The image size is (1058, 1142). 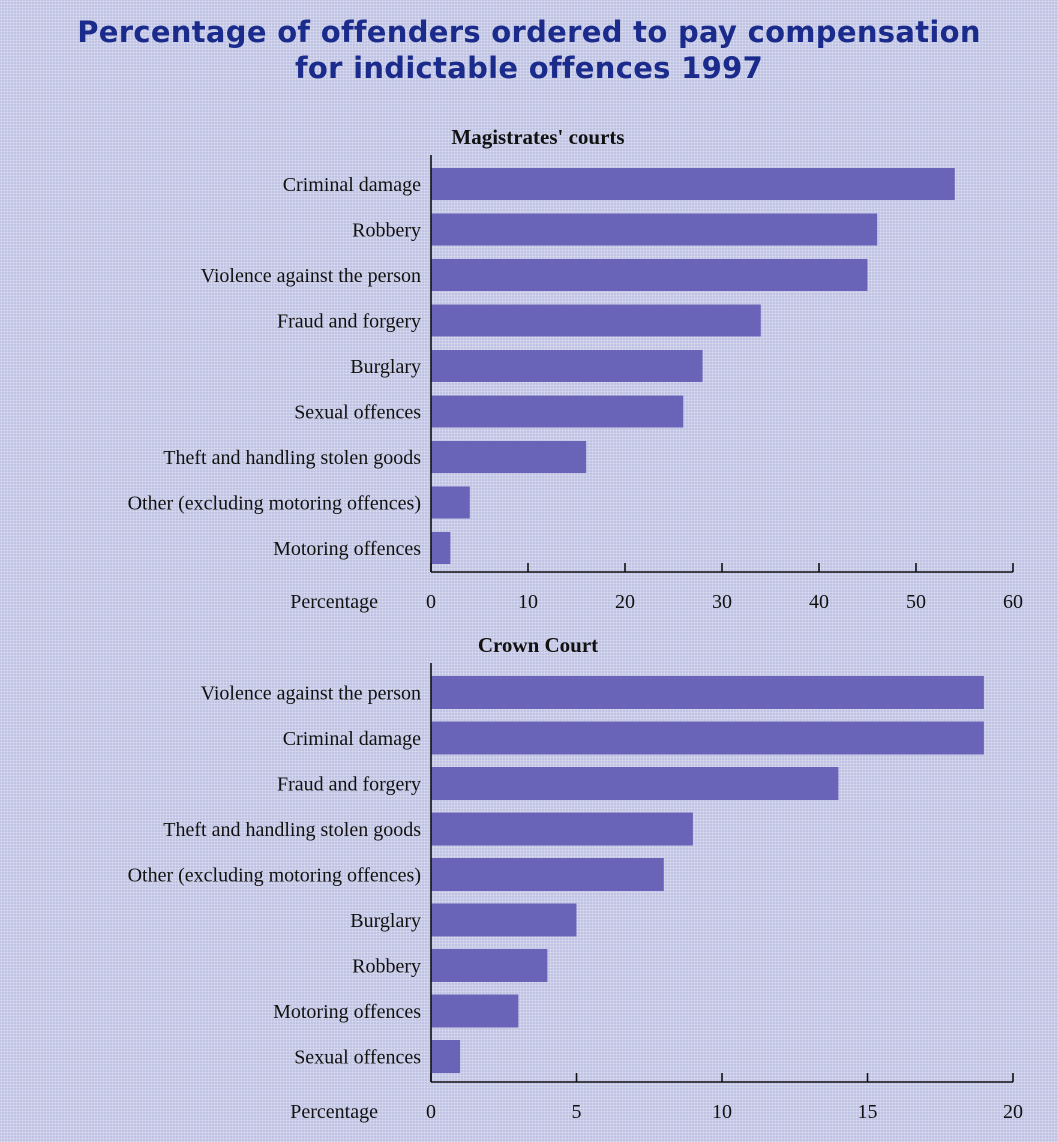 I want to click on x-tick-label: 5, so click(x=577, y=1112).